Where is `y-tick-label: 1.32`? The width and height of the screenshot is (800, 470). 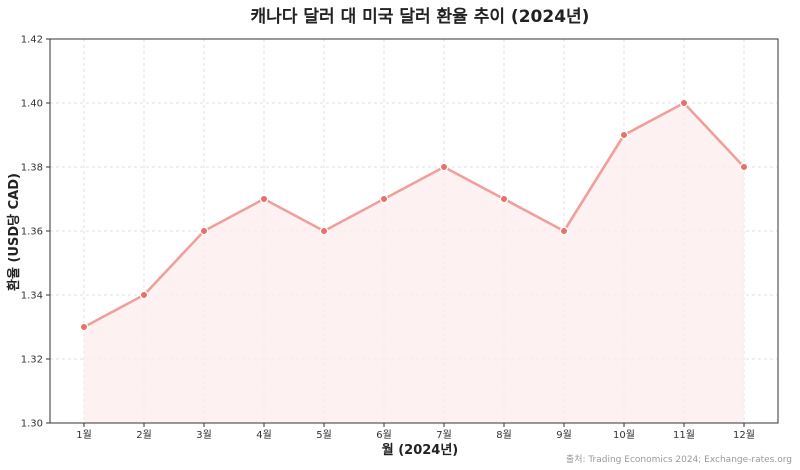 y-tick-label: 1.32 is located at coordinates (32, 360).